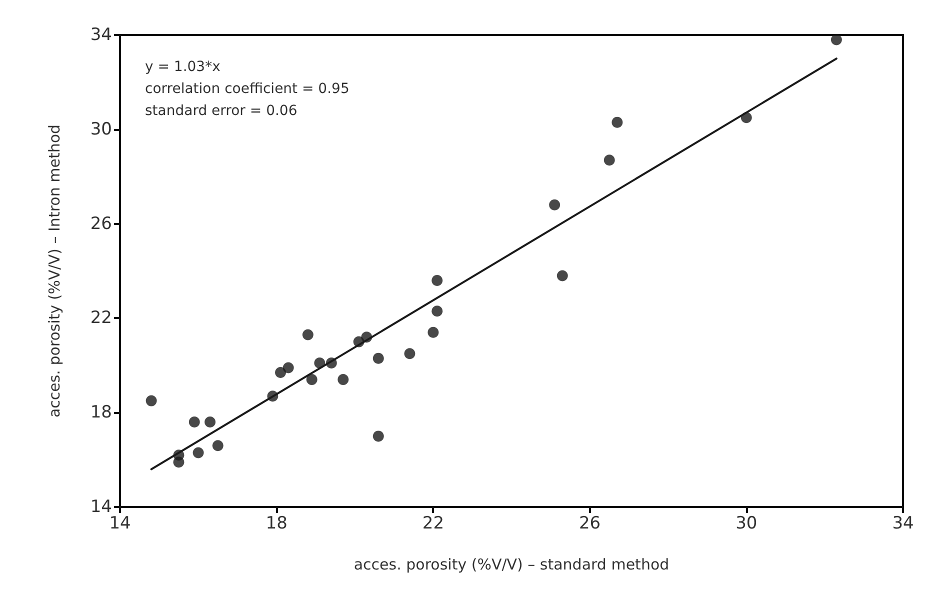 This screenshot has height=607, width=925. What do you see at coordinates (101, 224) in the screenshot?
I see `y-tick-label: 26` at bounding box center [101, 224].